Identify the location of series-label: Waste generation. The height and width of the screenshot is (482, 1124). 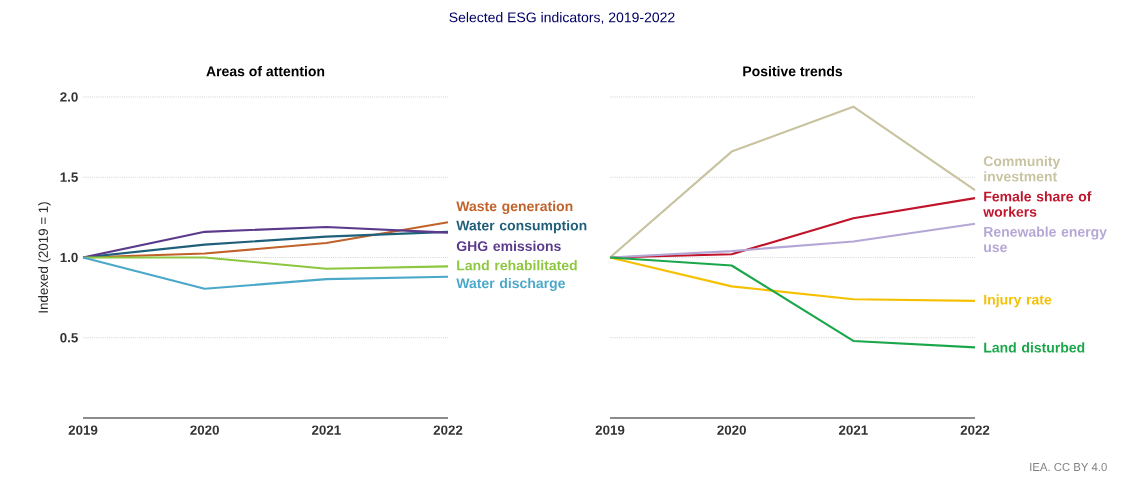
(514, 207).